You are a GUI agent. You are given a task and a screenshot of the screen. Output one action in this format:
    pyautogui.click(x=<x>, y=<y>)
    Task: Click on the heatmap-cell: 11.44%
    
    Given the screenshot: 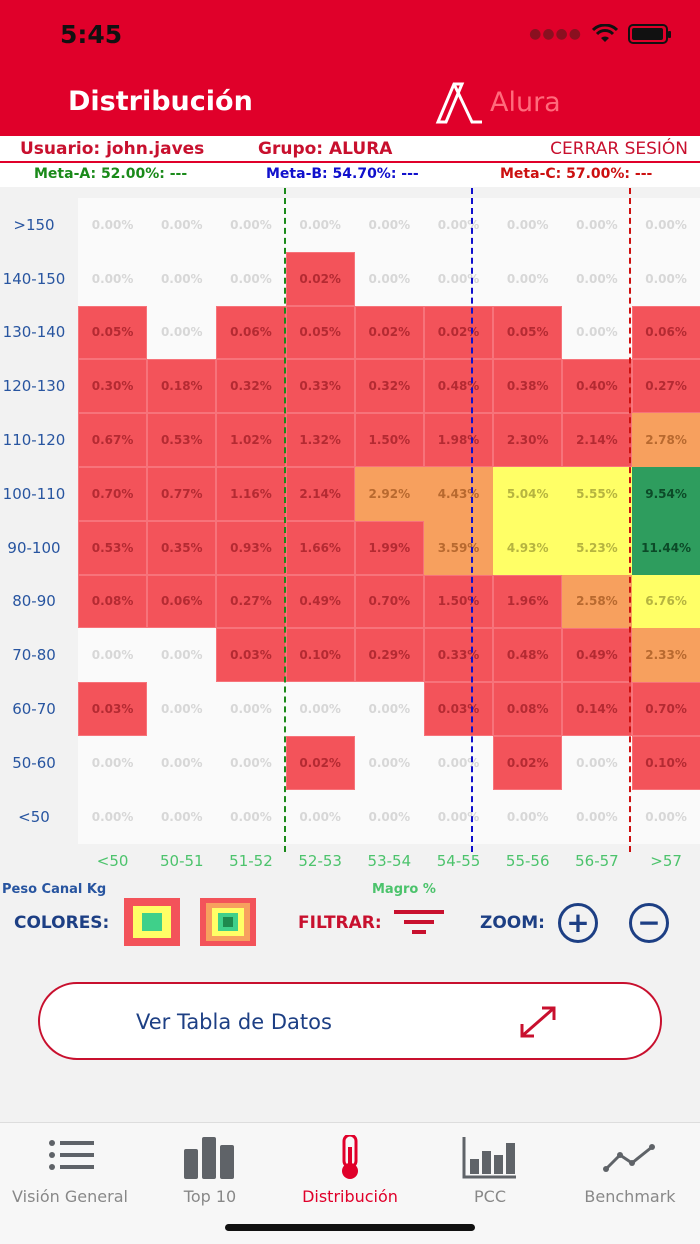 What is the action you would take?
    pyautogui.click(x=665, y=547)
    